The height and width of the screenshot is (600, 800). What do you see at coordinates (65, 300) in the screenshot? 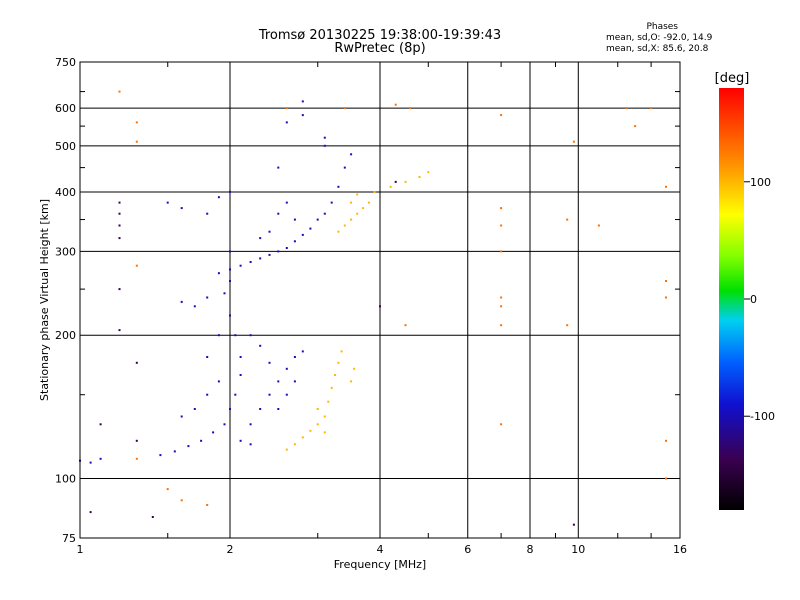
I see `y-tick-labels: 75 100 200 300 400 500 600 750` at bounding box center [65, 300].